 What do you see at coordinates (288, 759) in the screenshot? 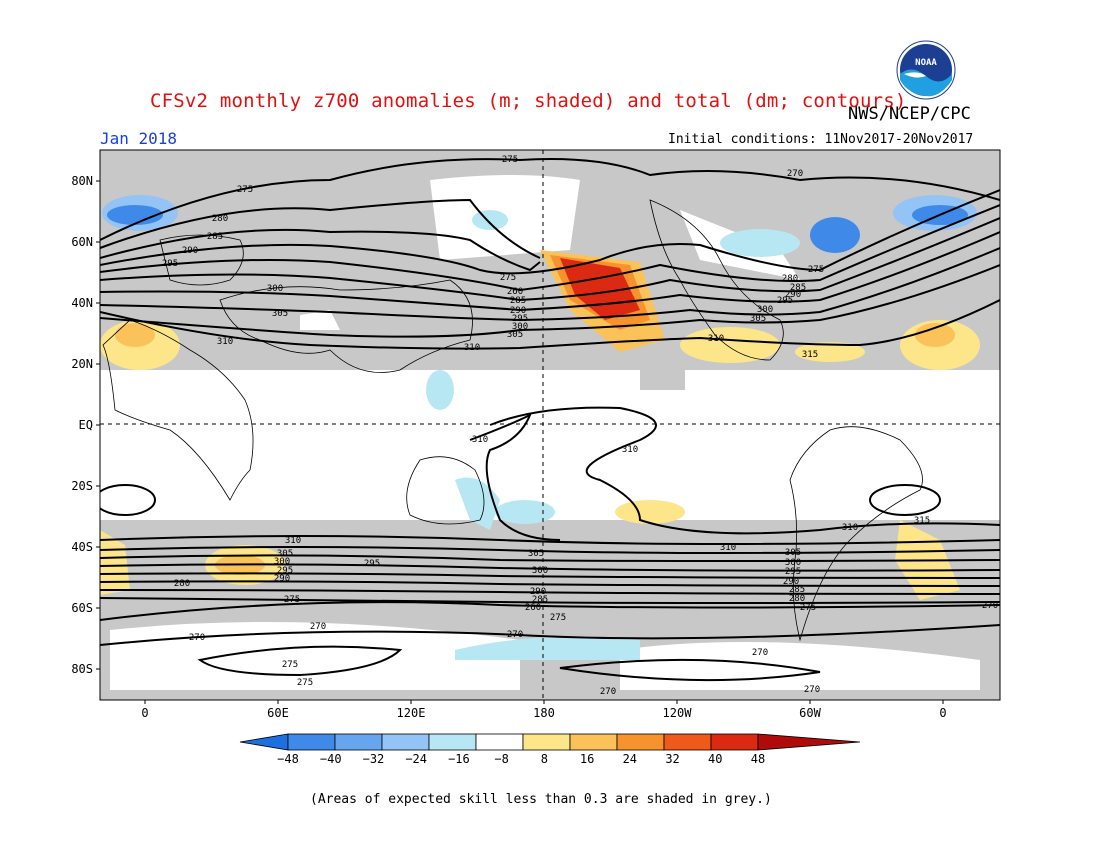
I see `colorbar-tick-label: −48` at bounding box center [288, 759].